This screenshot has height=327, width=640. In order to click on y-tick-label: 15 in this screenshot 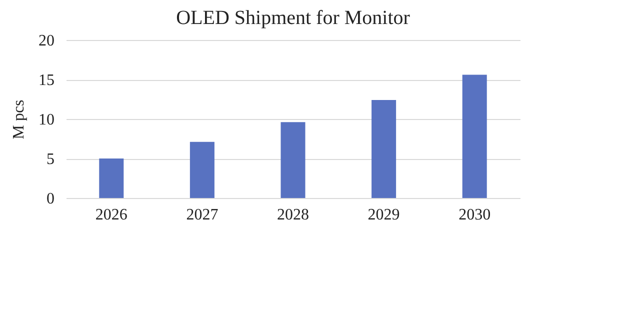, I will do `click(46, 80)`.